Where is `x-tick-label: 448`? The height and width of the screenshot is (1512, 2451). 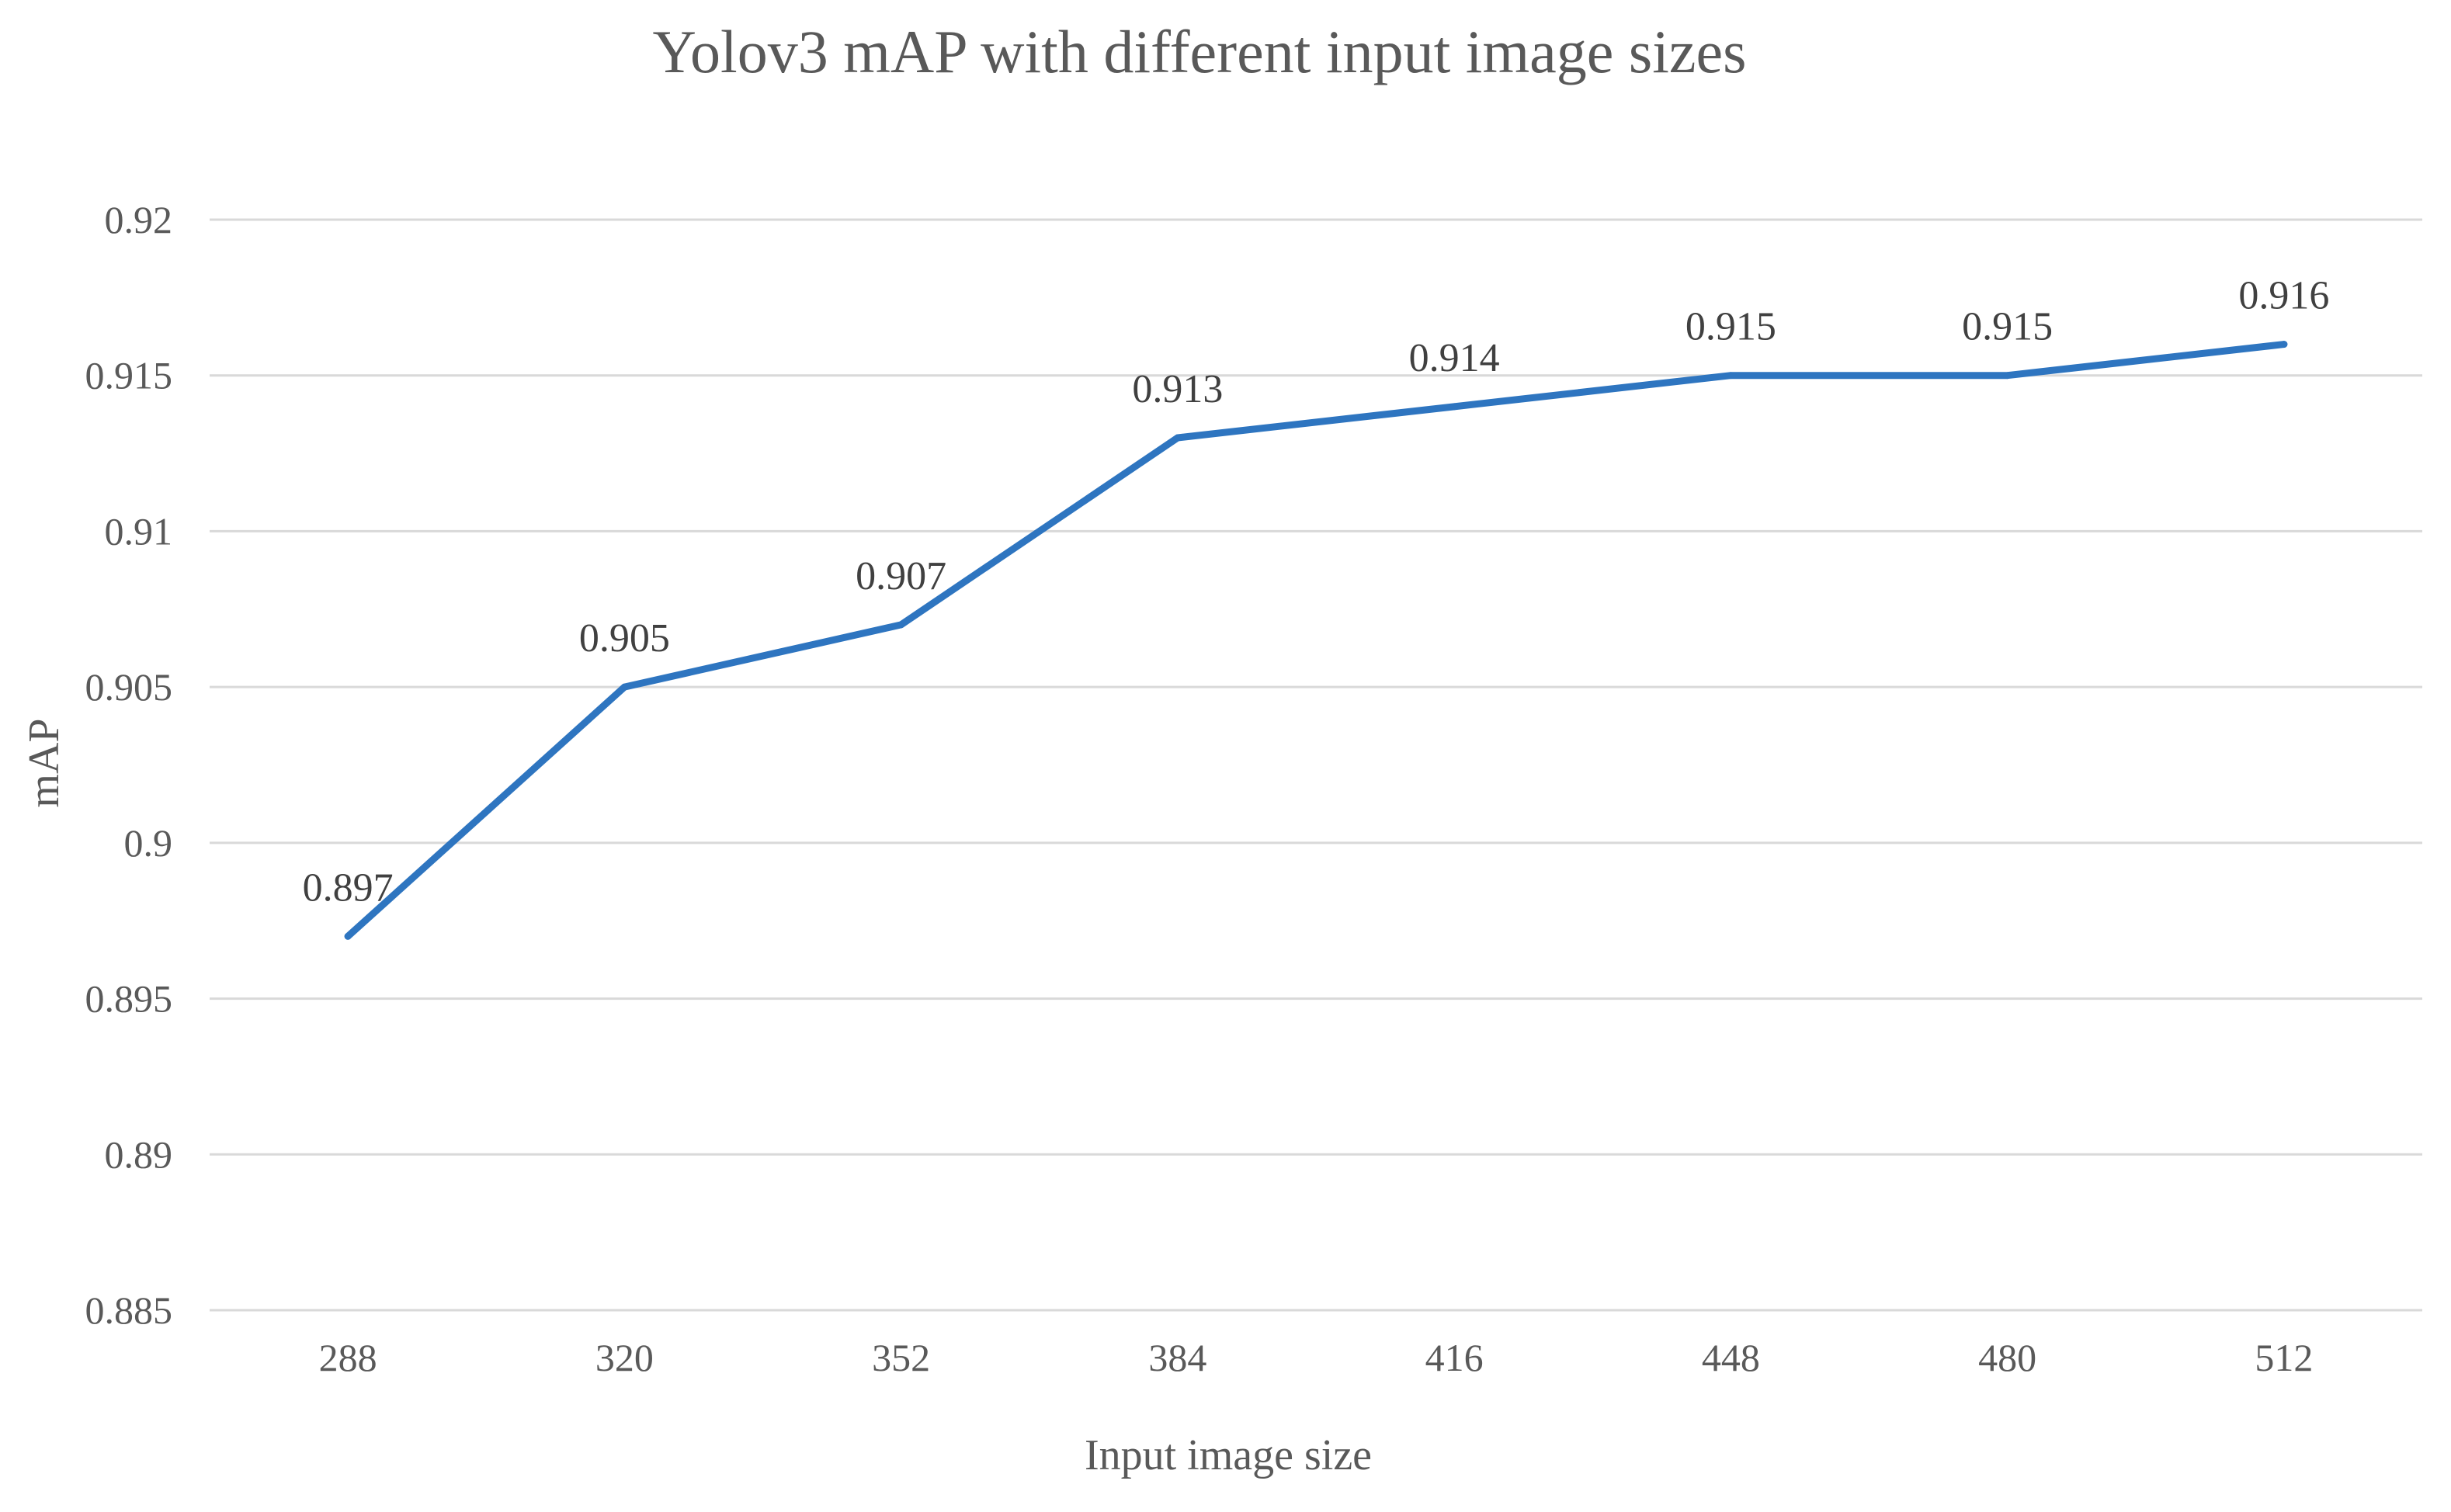
x-tick-label: 448 is located at coordinates (1731, 1357).